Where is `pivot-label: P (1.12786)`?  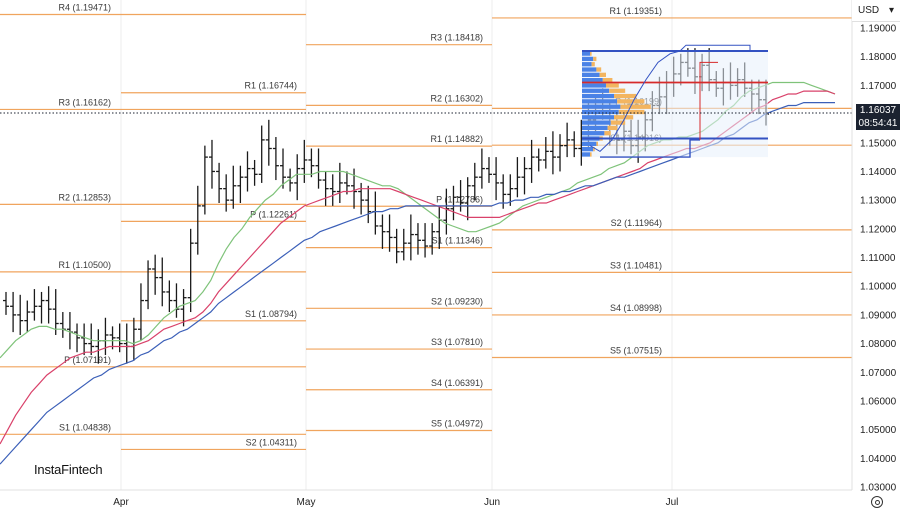 pivot-label: P (1.12786) is located at coordinates (459, 199).